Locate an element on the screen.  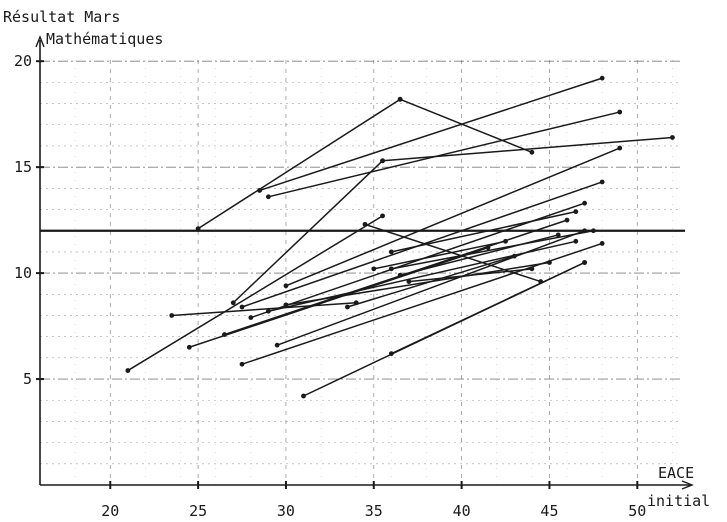
x-tick-label: 20 is located at coordinates (110, 511).